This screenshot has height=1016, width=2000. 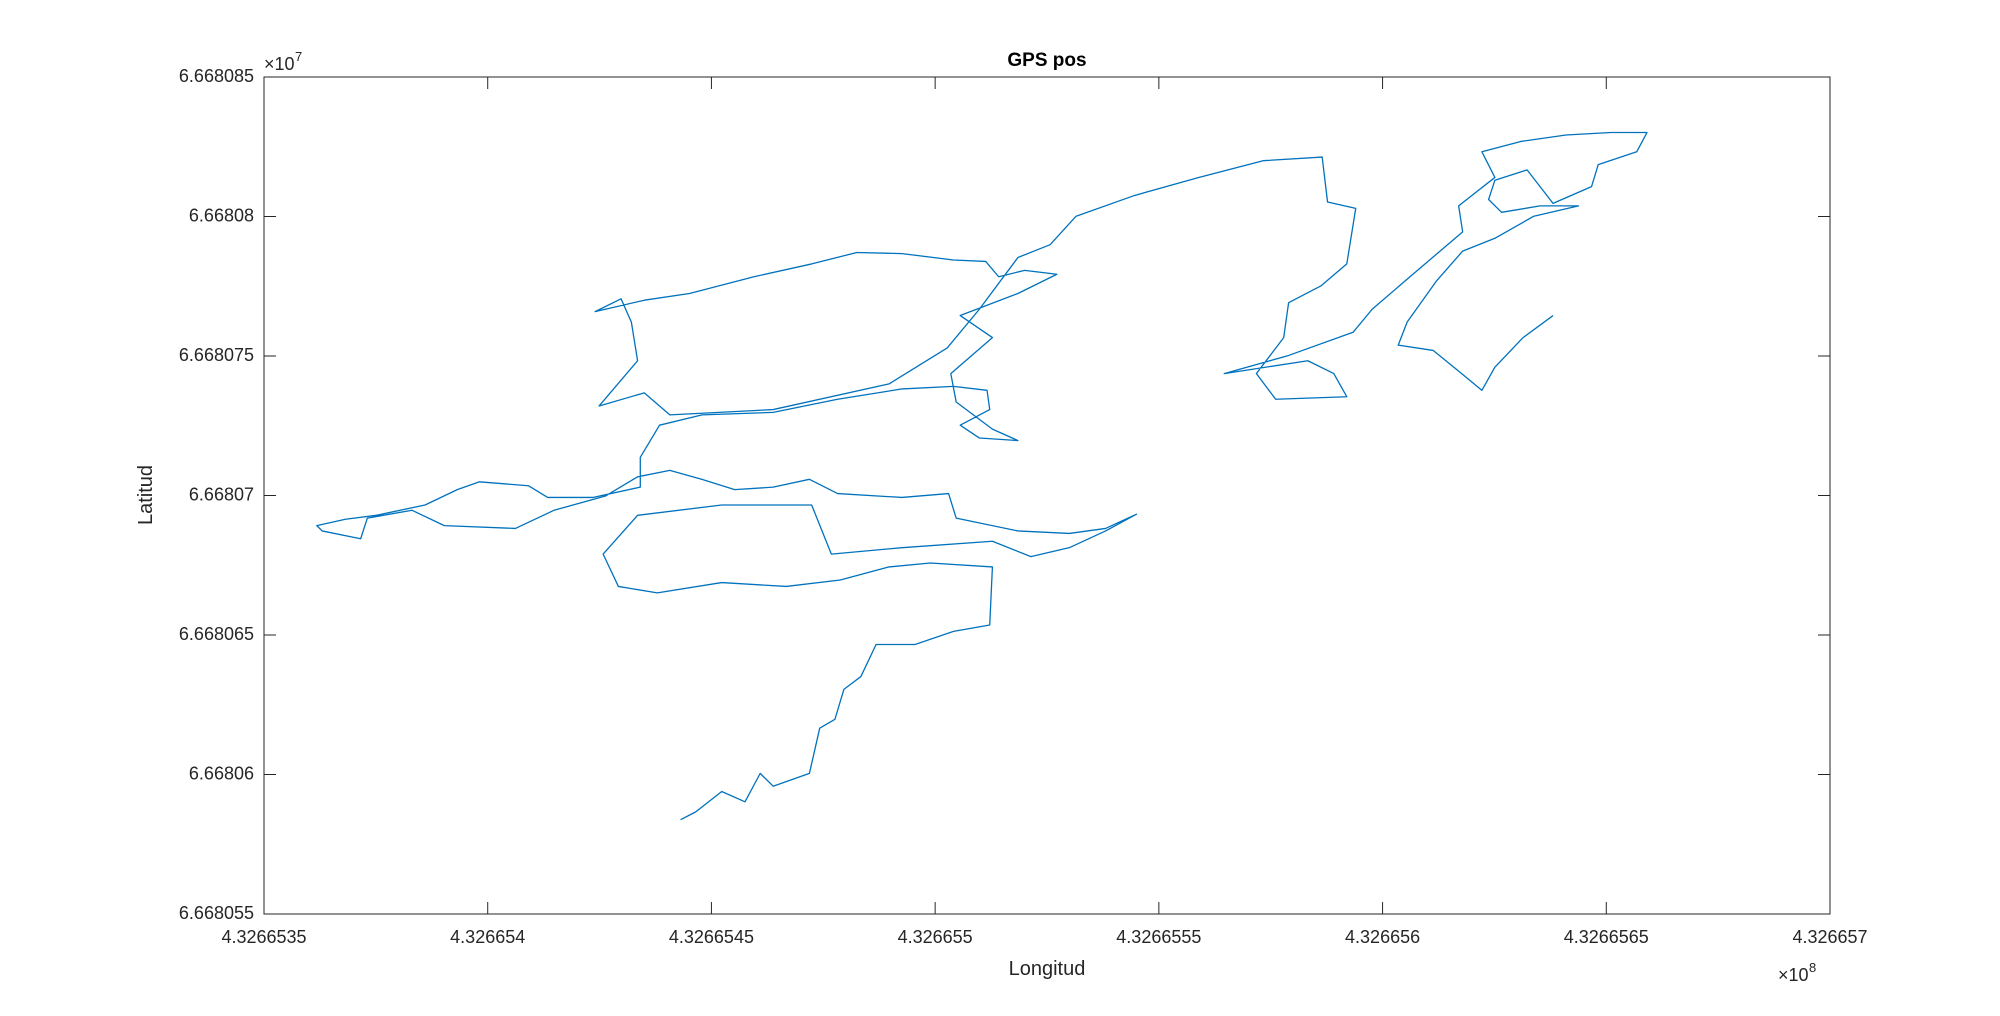 I want to click on y-tick-label: 6.66806, so click(x=221, y=773).